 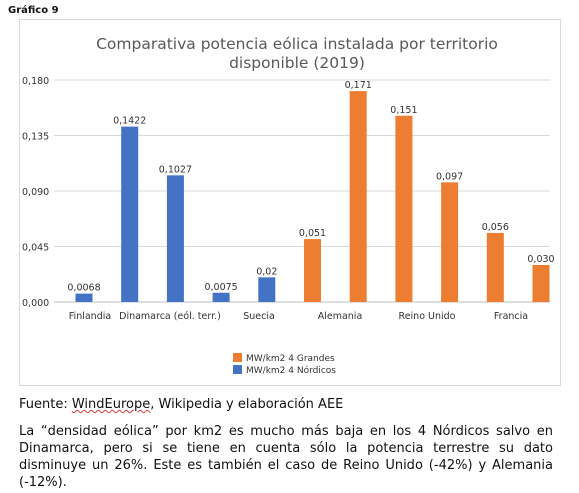 What do you see at coordinates (340, 316) in the screenshot?
I see `x-tick-label: Alemania` at bounding box center [340, 316].